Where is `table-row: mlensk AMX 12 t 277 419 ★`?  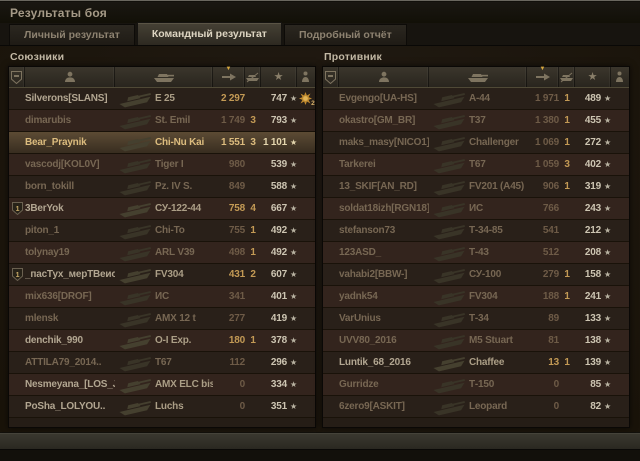
table-row: mlensk AMX 12 t 277 419 ★ is located at coordinates (162, 319).